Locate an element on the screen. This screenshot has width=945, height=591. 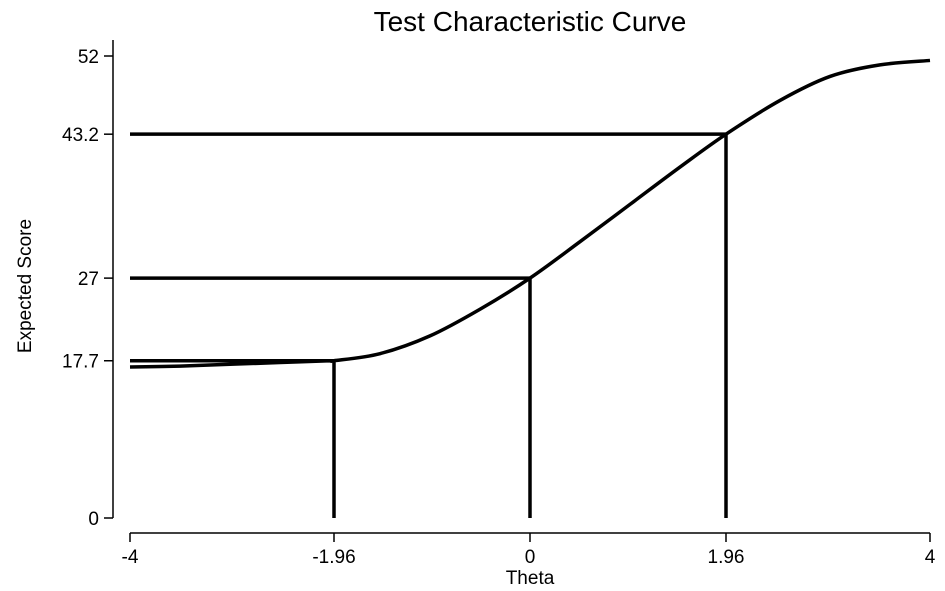
x-tick-label: 0 is located at coordinates (530, 557).